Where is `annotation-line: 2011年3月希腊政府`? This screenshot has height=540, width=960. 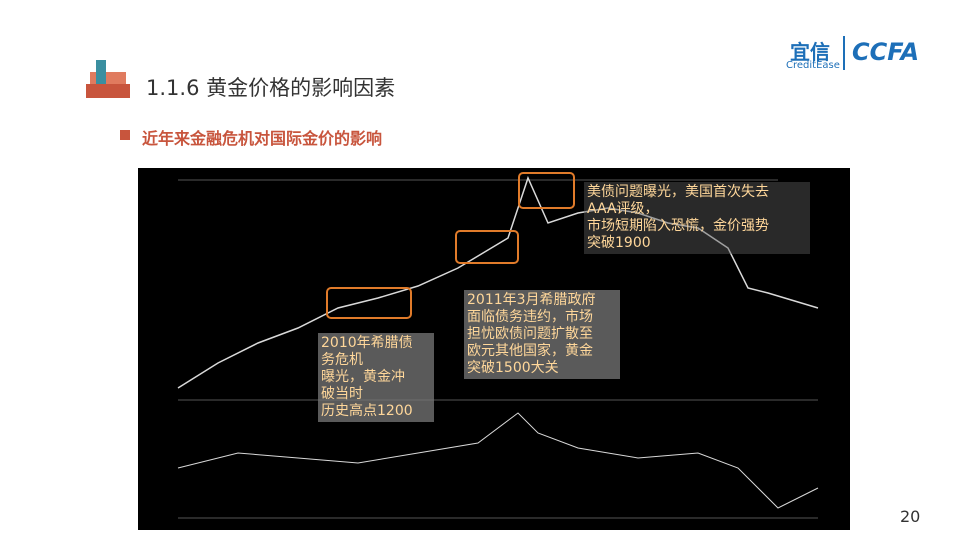 annotation-line: 2011年3月希腊政府 is located at coordinates (531, 300).